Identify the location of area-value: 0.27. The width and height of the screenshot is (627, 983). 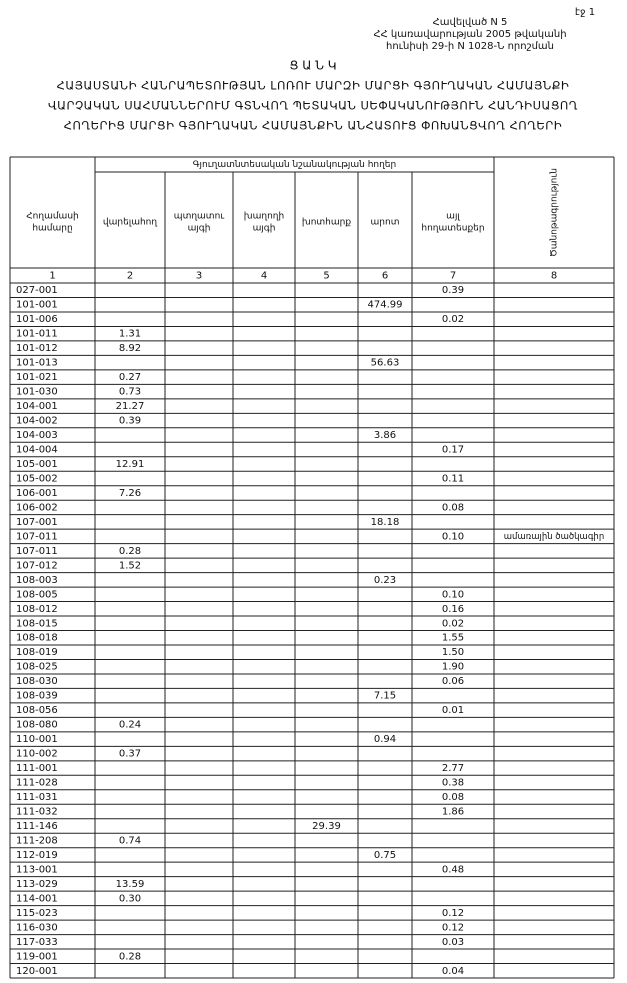
(130, 377).